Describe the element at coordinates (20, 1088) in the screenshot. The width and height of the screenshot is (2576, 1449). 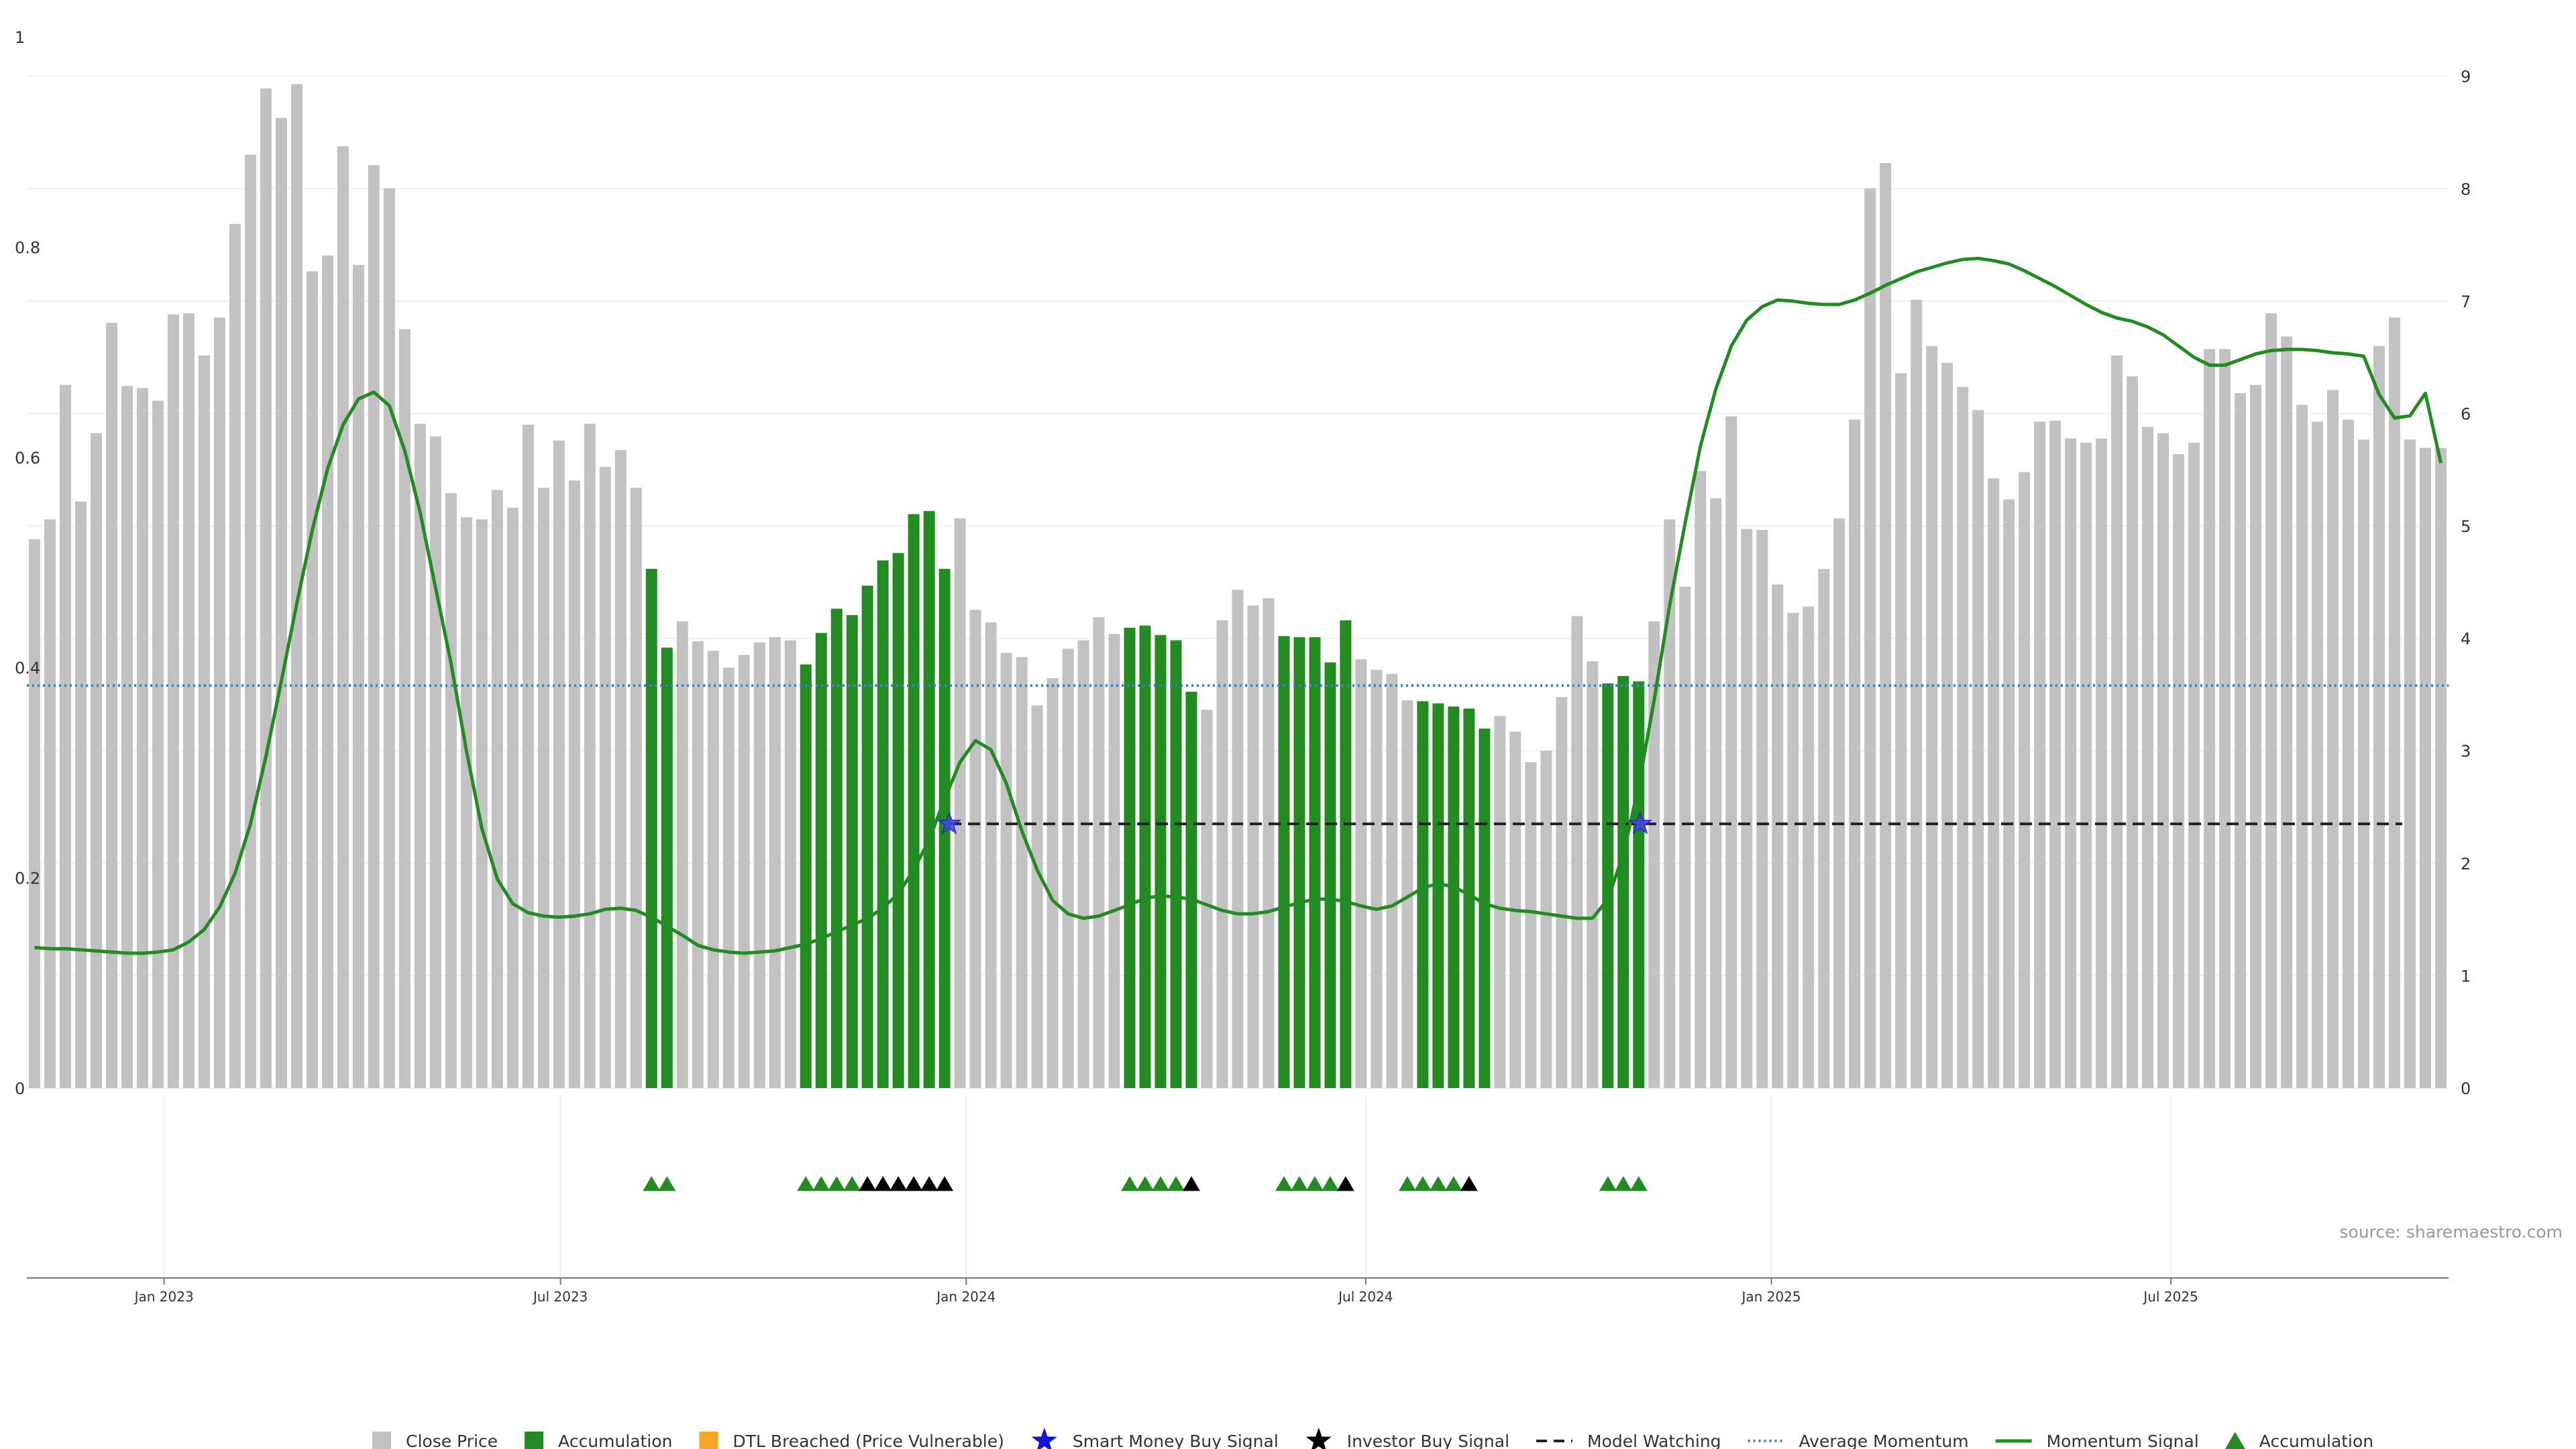
I see `left-axis-tick-label: 0` at that location.